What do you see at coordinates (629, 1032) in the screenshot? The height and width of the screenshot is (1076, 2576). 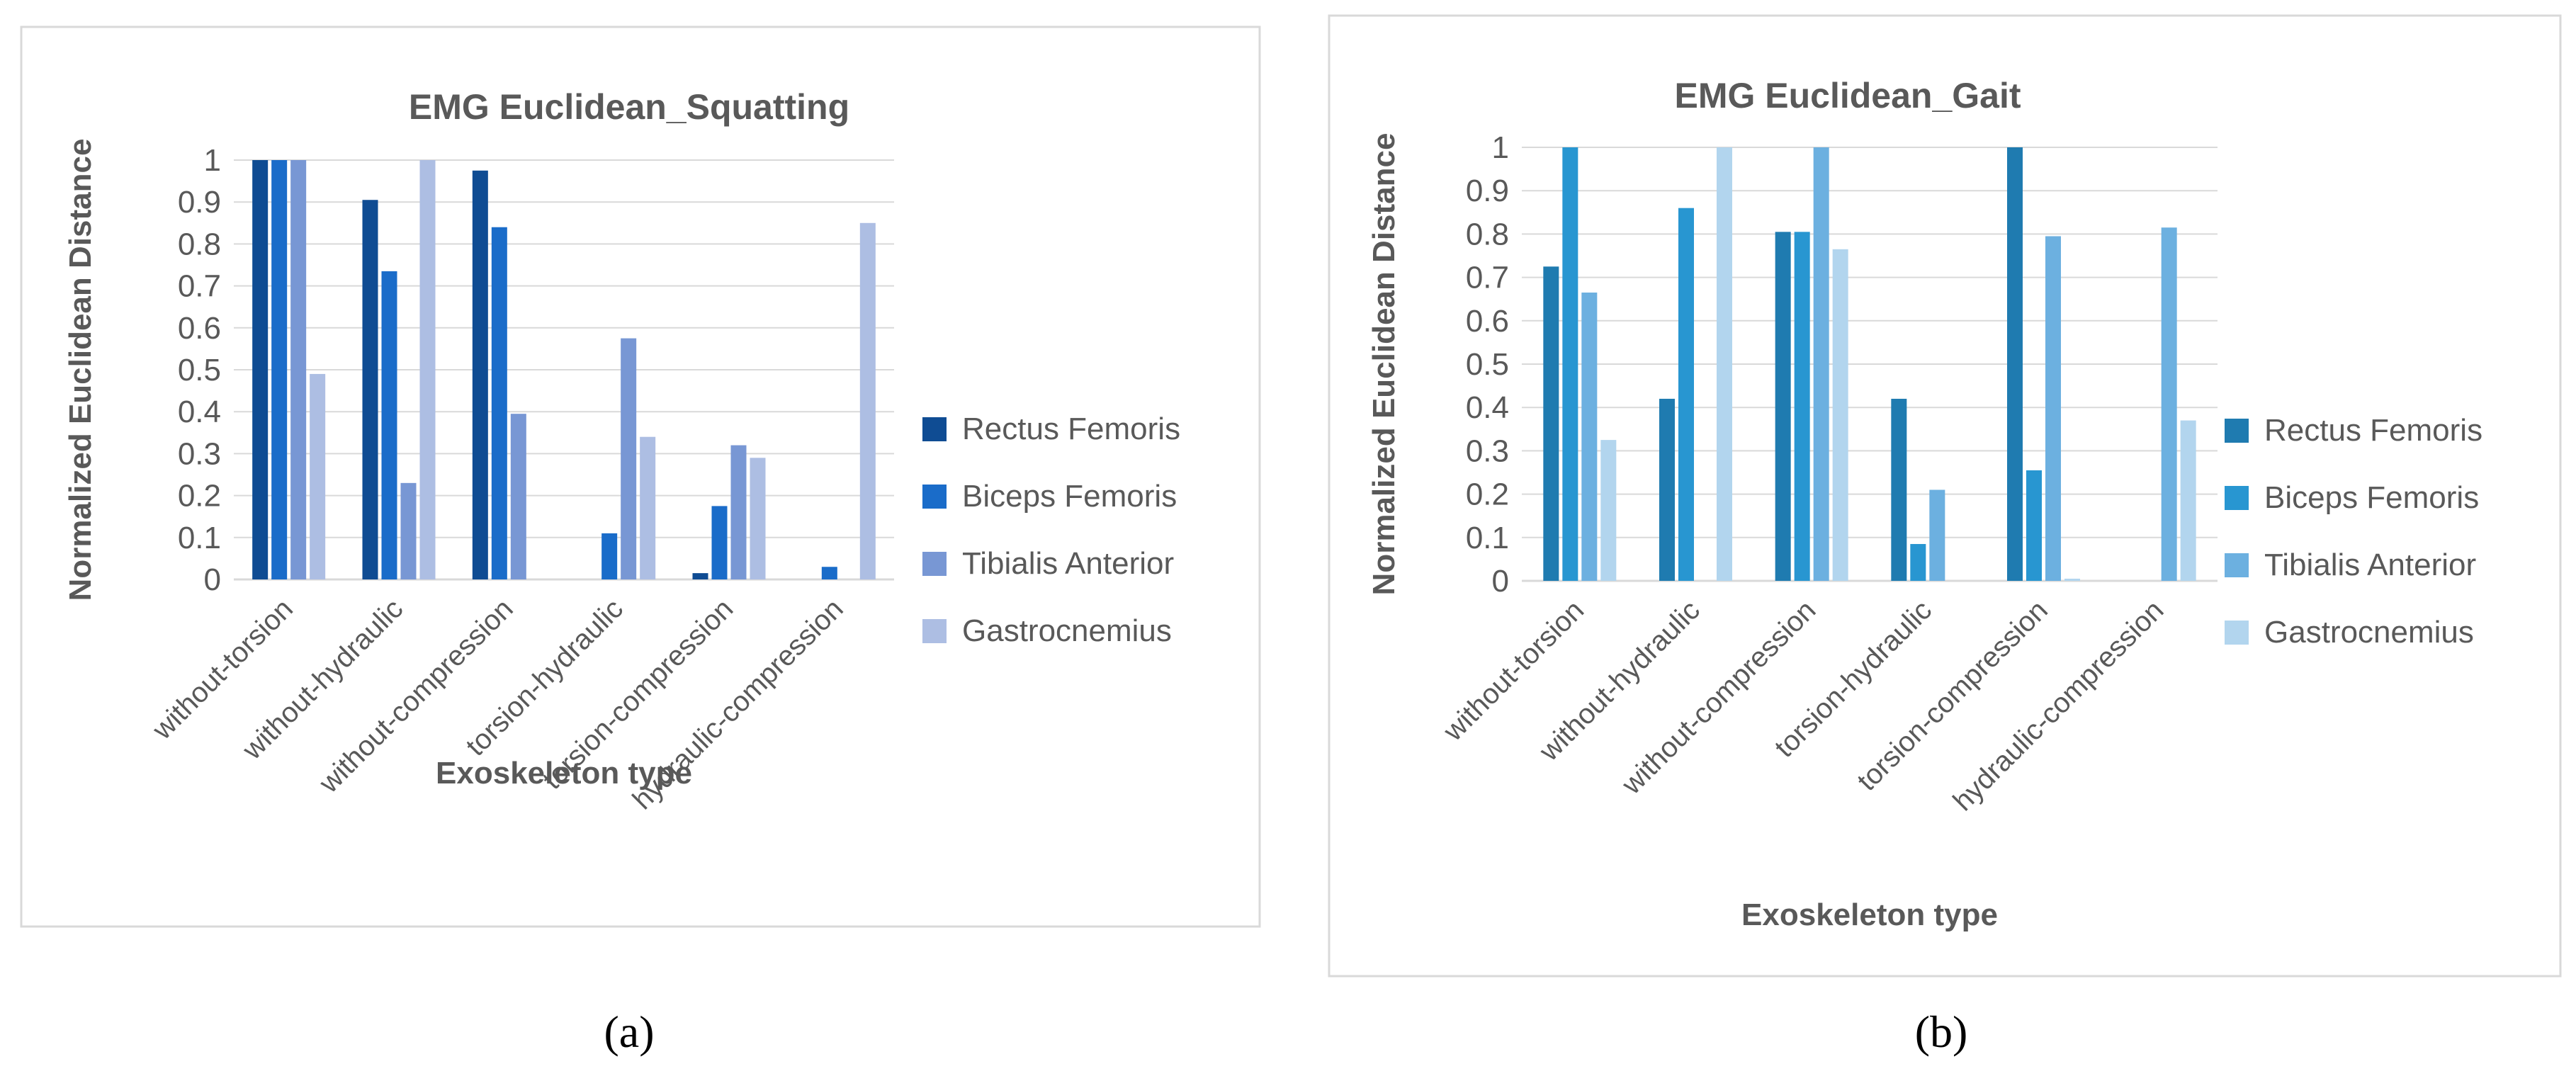 I see `figure-caption: (a)` at bounding box center [629, 1032].